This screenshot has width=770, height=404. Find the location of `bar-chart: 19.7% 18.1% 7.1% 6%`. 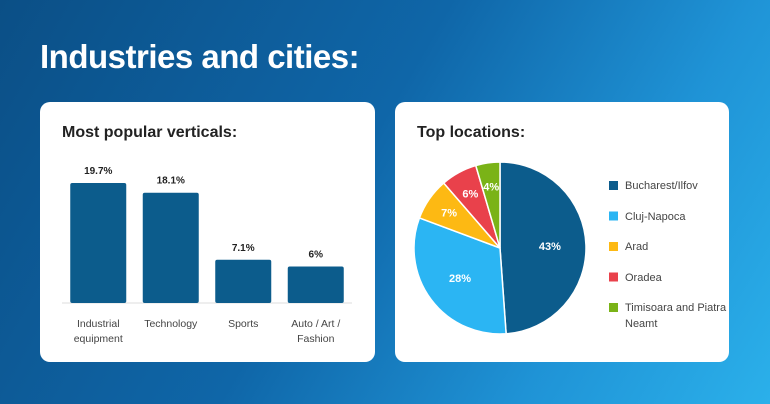

bar-chart: 19.7% 18.1% 7.1% 6% is located at coordinates (207, 235).